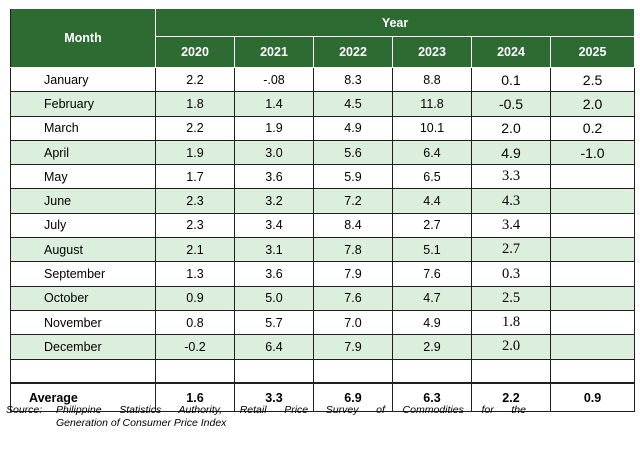  I want to click on value-cell-2020: 0.9, so click(195, 298).